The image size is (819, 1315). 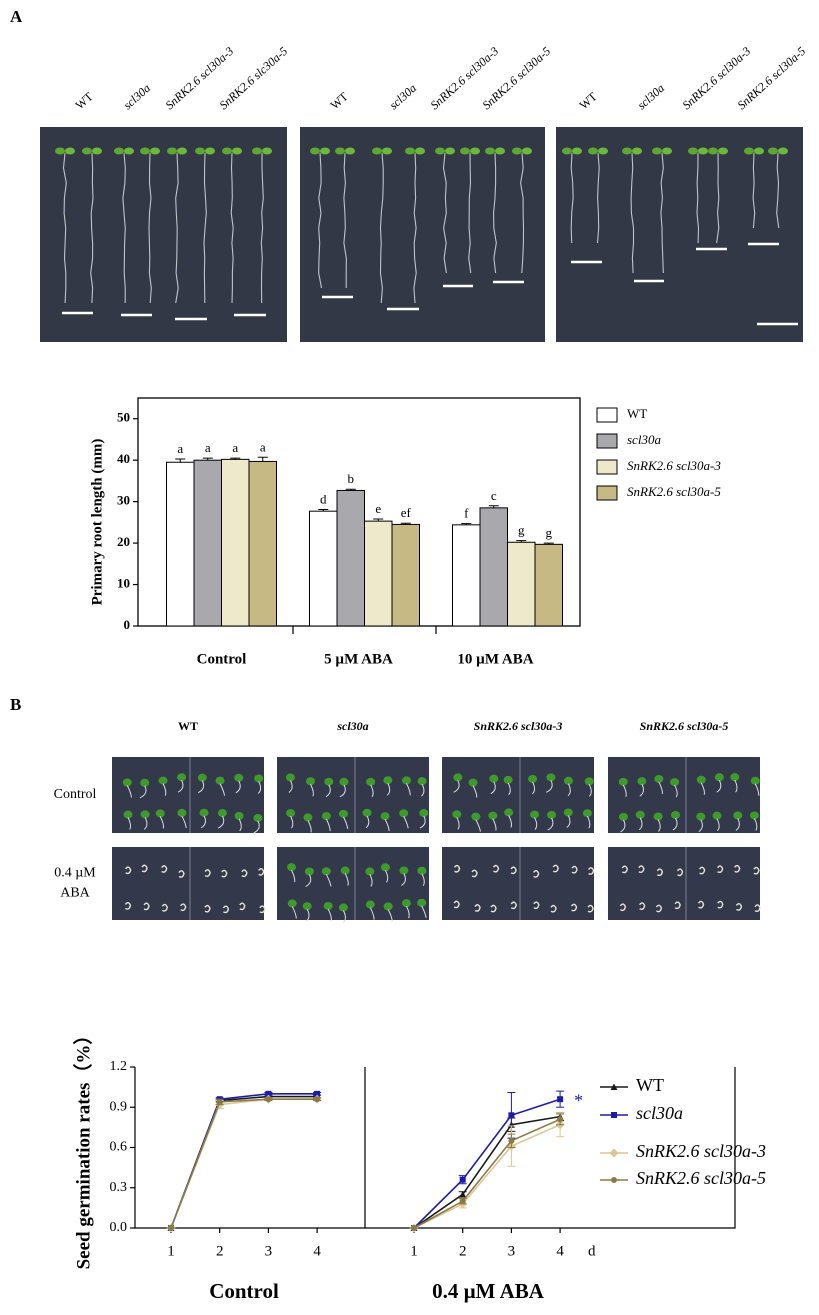 What do you see at coordinates (644, 439) in the screenshot?
I see `legend-label: scl30a` at bounding box center [644, 439].